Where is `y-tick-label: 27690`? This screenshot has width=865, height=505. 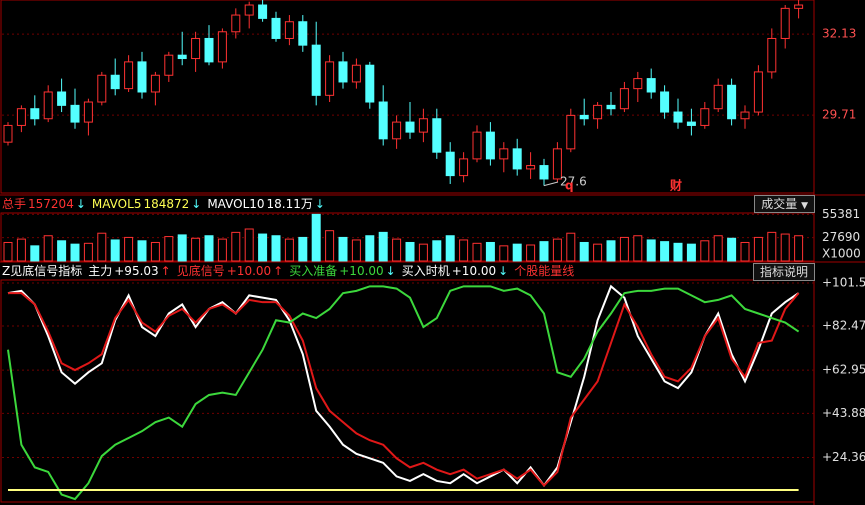
y-tick-label: 27690 is located at coordinates (841, 237).